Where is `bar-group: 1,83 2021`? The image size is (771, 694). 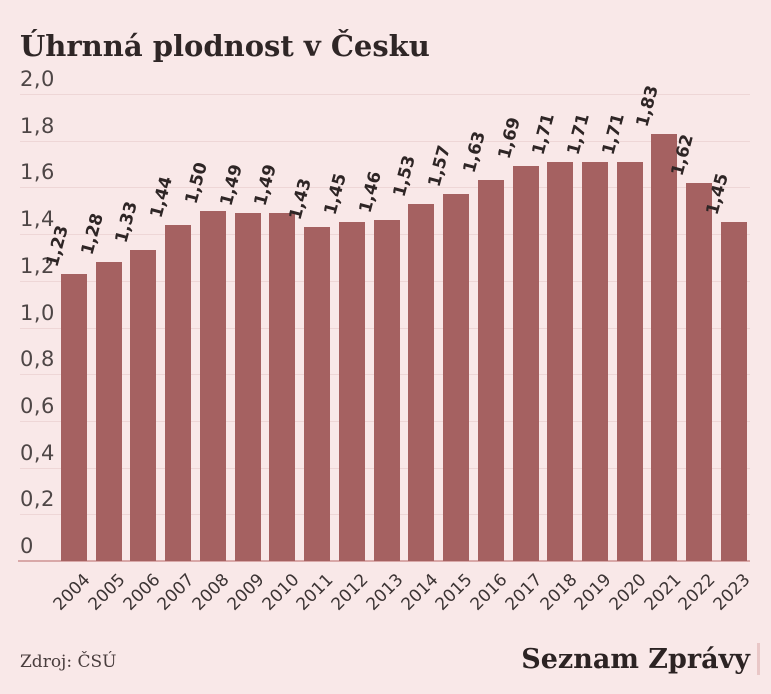 bar-group: 1,83 2021 is located at coordinates (659, 348).